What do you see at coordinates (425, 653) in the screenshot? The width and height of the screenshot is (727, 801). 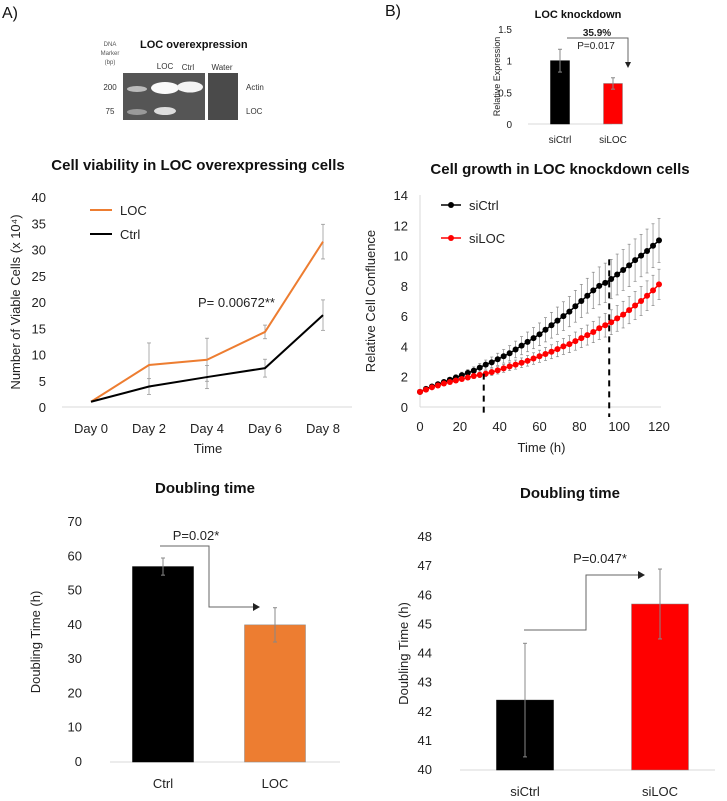 I see `y-tick-label: 44` at bounding box center [425, 653].